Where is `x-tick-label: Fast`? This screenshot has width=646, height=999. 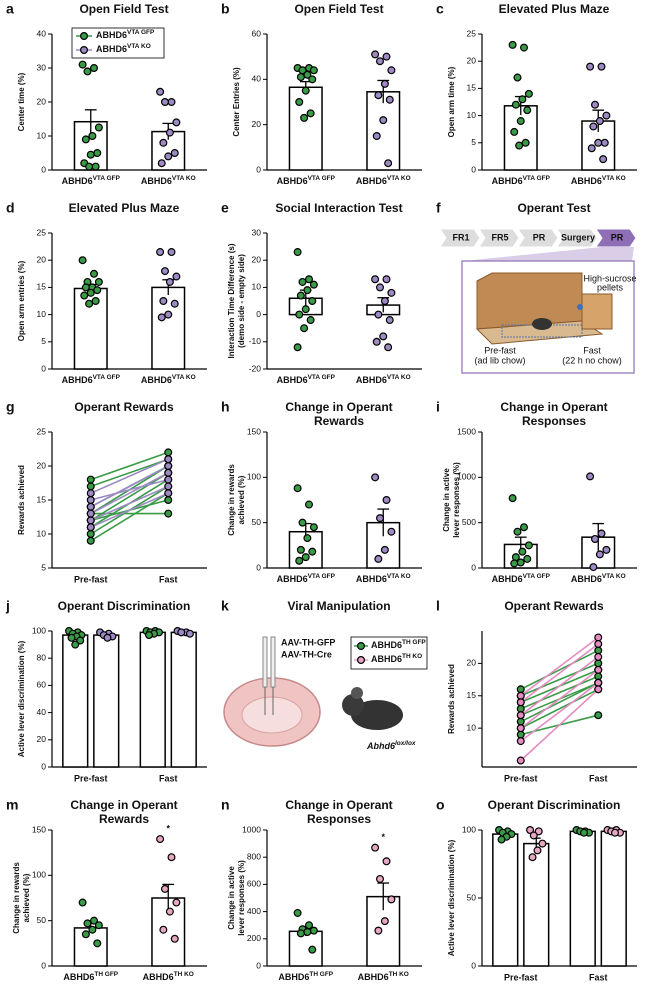 x-tick-label: Fast is located at coordinates (598, 977).